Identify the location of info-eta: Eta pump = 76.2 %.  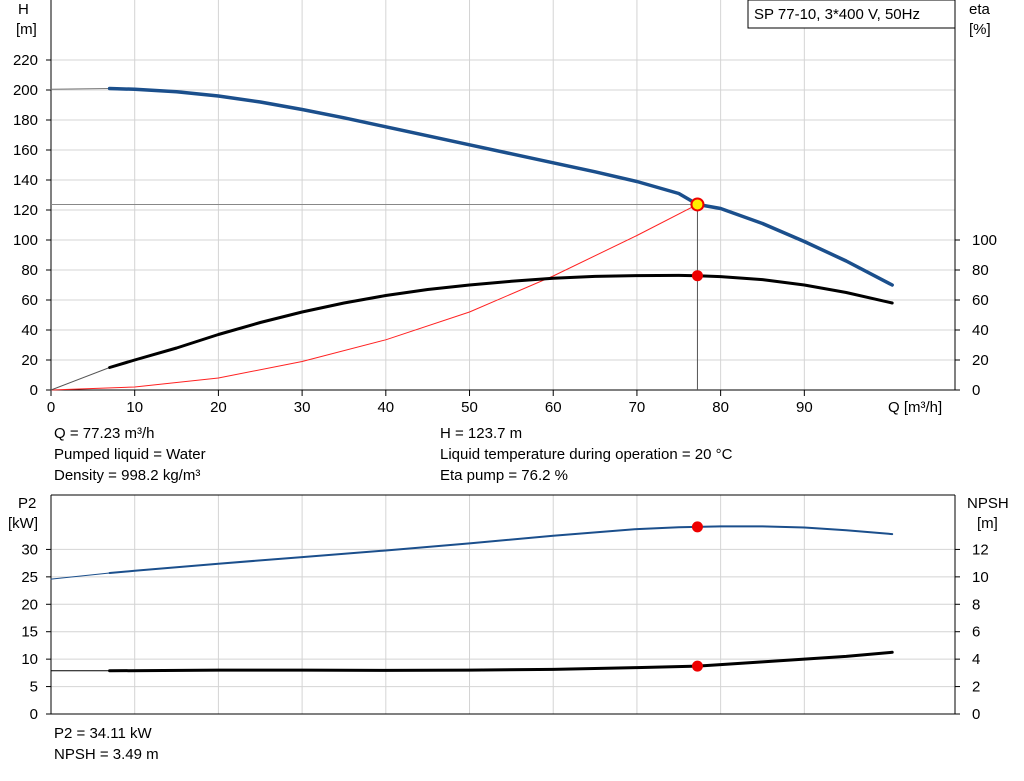
(504, 475).